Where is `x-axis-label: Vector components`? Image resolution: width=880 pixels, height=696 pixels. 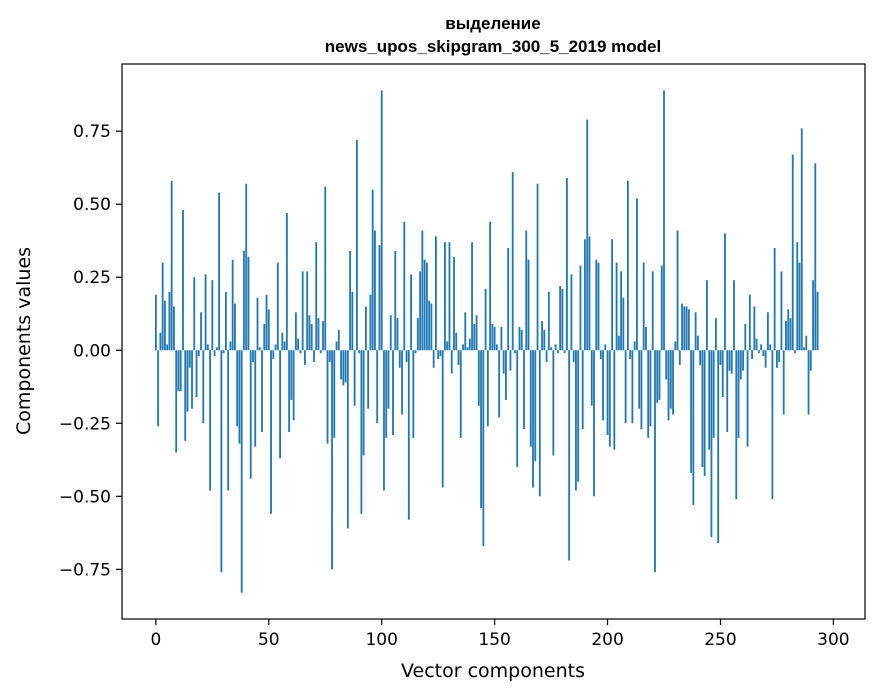 x-axis-label: Vector components is located at coordinates (493, 671).